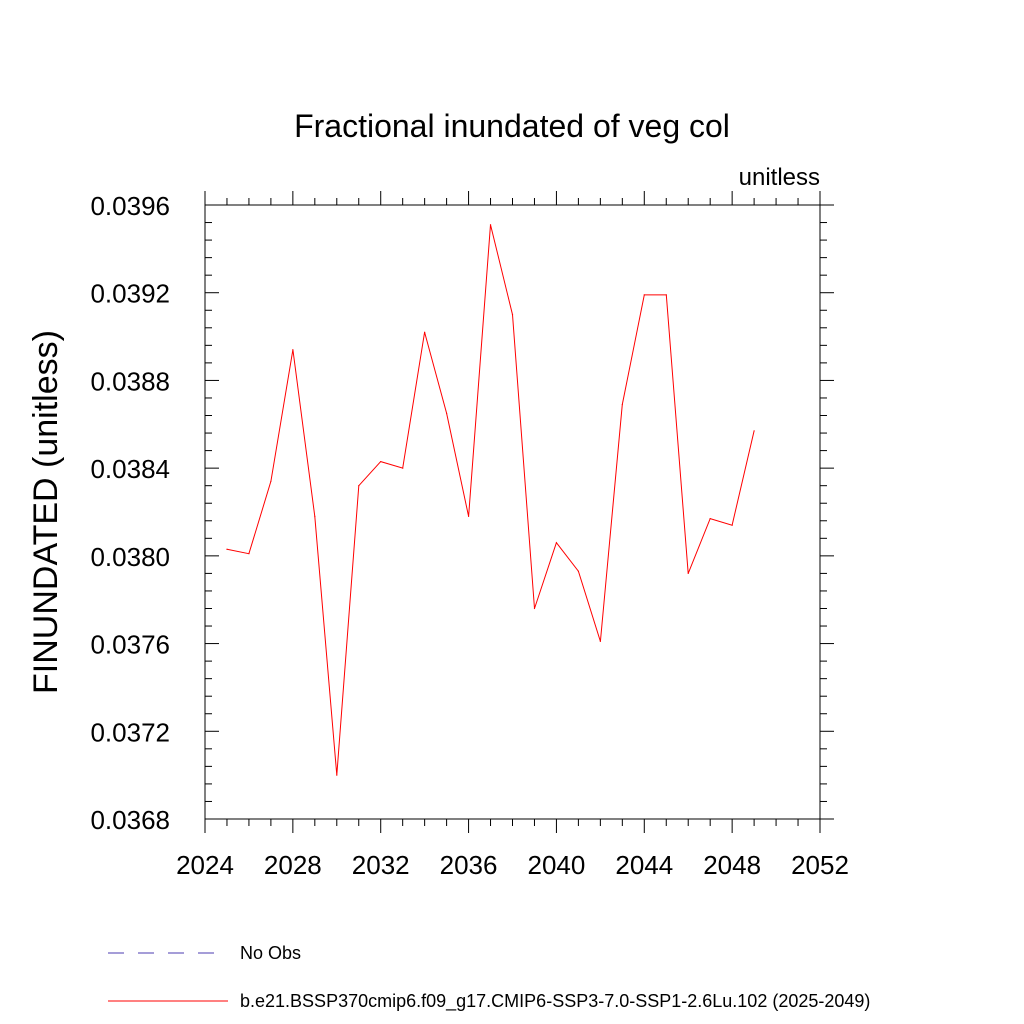  I want to click on y-tick-label: 0.0384, so click(130, 469).